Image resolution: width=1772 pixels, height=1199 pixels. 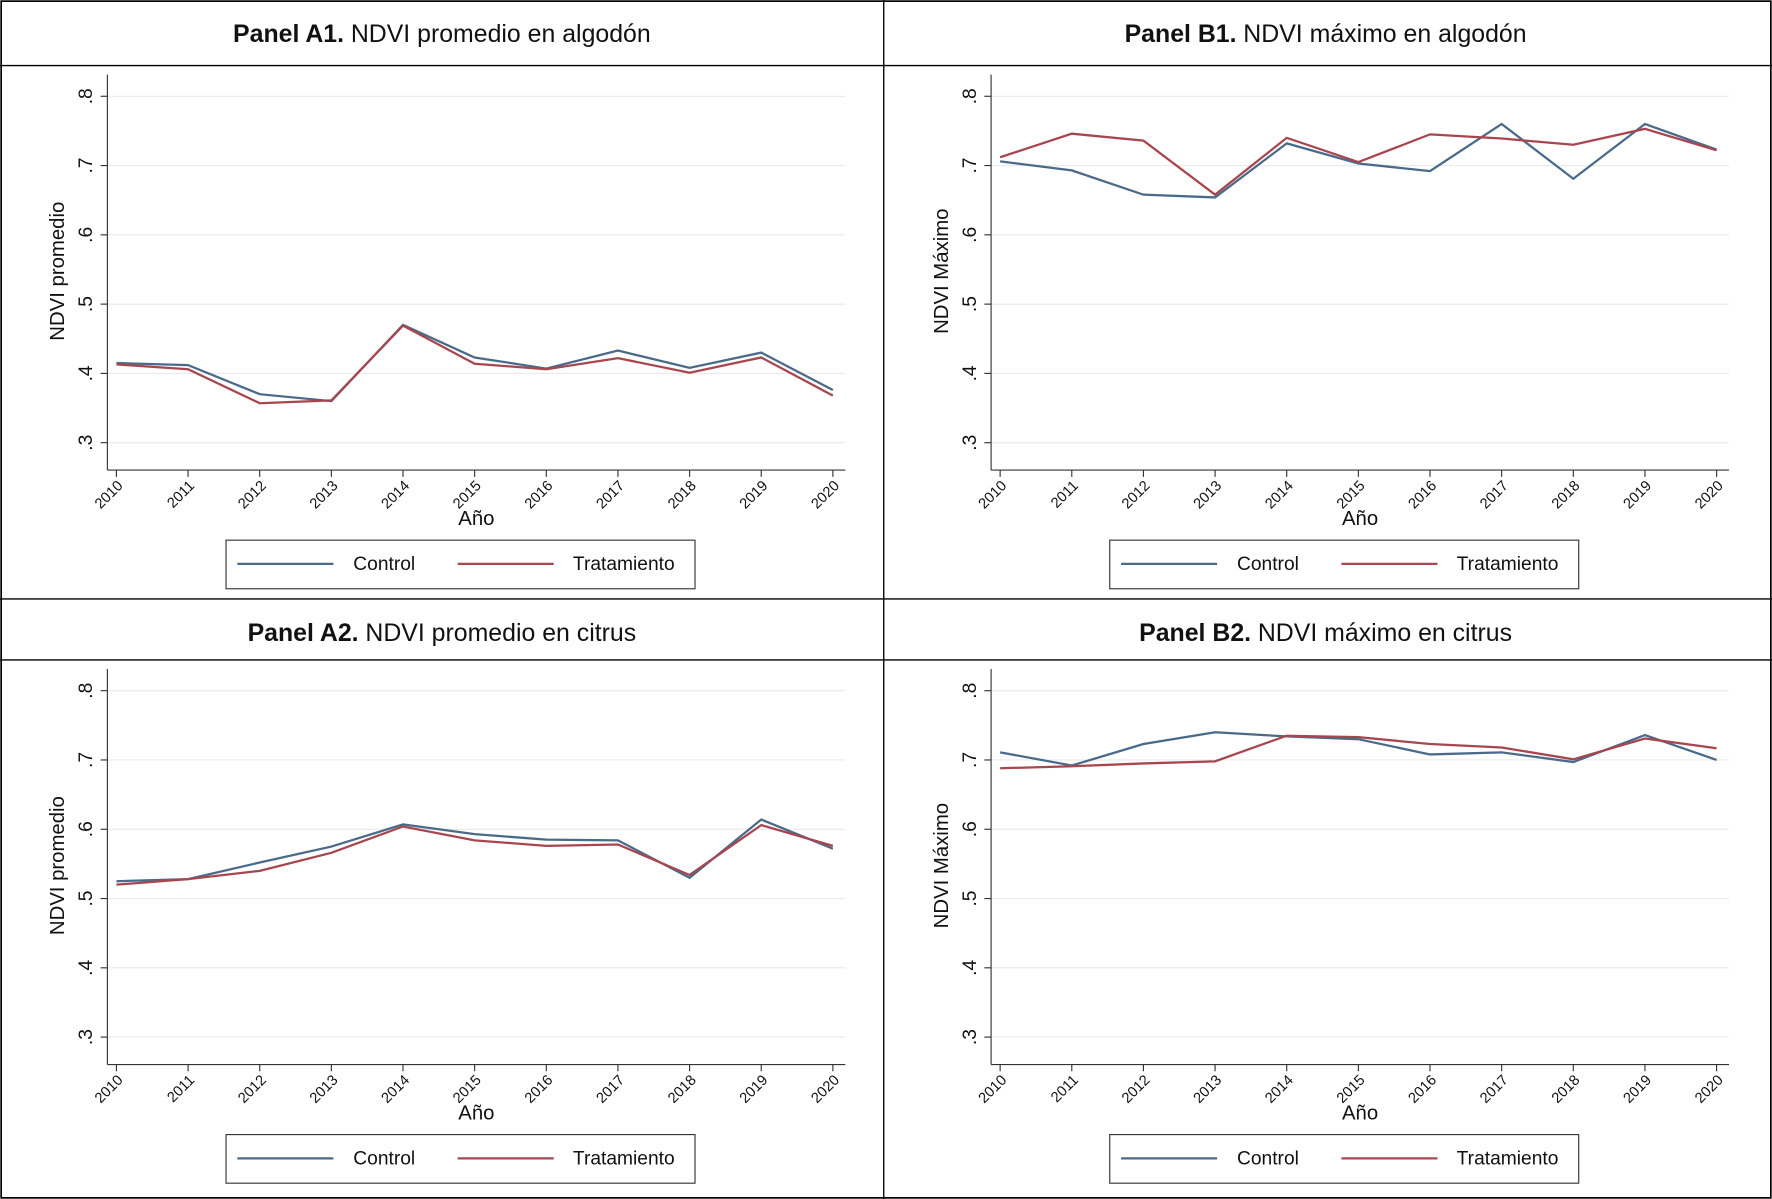 What do you see at coordinates (303, 633) in the screenshot?
I see `panel-label: Panel A2.` at bounding box center [303, 633].